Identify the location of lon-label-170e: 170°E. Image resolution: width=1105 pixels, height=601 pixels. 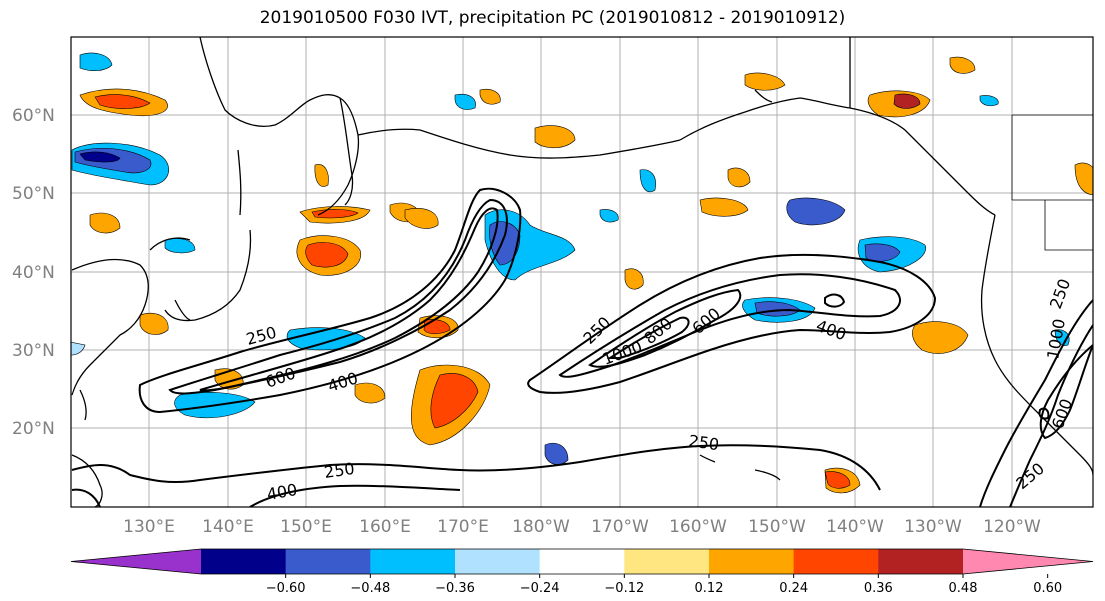
(463, 527).